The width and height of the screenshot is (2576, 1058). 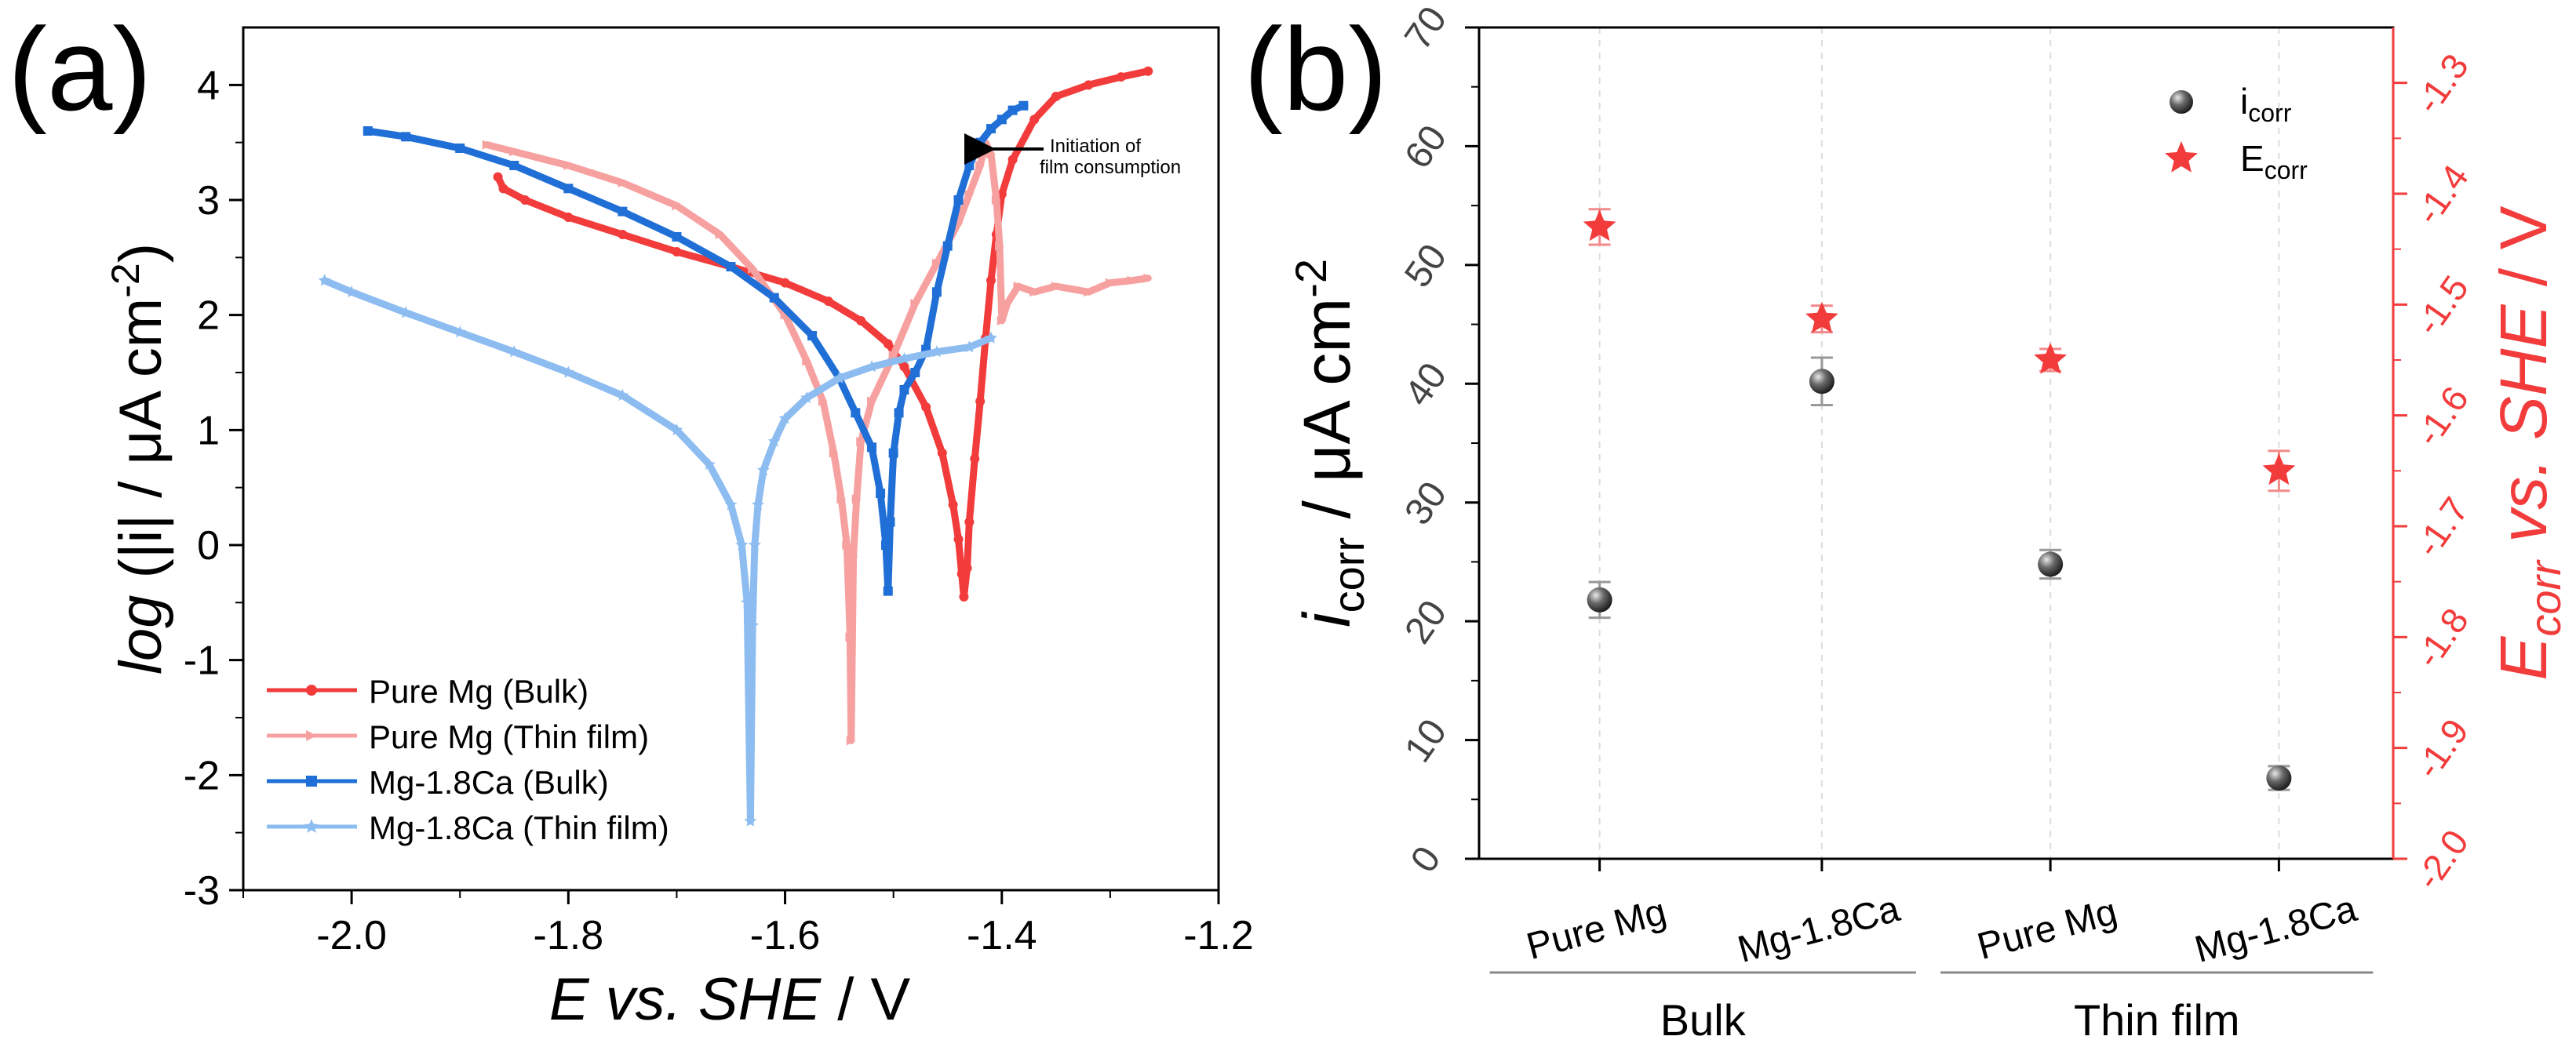 What do you see at coordinates (2441, 194) in the screenshot?
I see `y-tick-label-right: -1.4` at bounding box center [2441, 194].